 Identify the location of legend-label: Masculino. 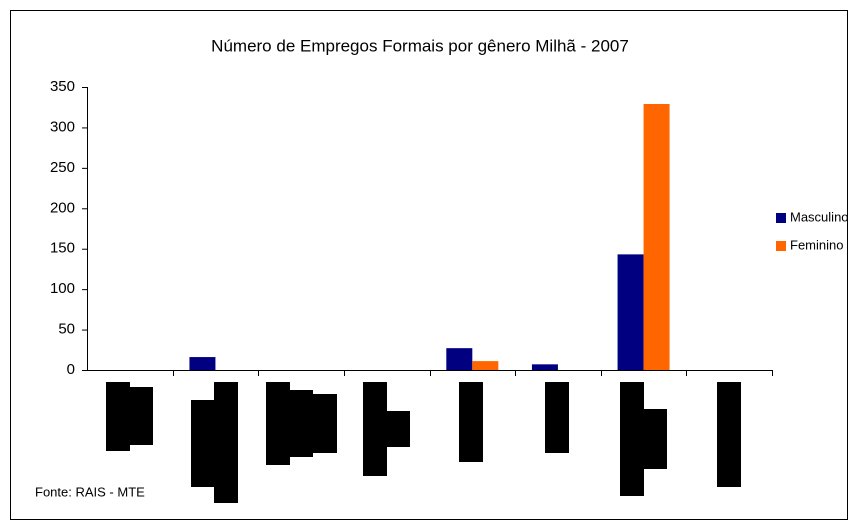
(819, 216).